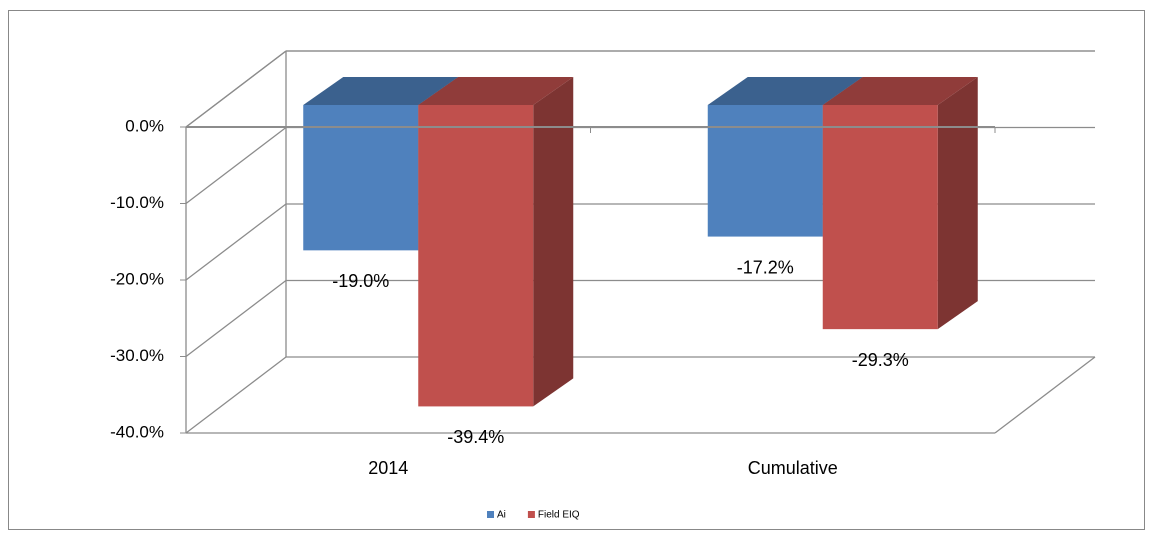 The image size is (1153, 537). I want to click on y-tick-label: -40.0%, so click(137, 431).